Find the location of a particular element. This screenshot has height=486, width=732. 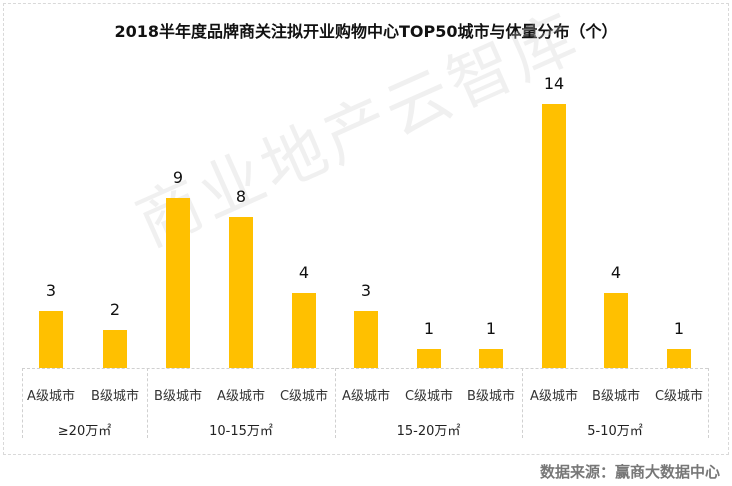

group-label: 10-15万㎡ is located at coordinates (241, 431).